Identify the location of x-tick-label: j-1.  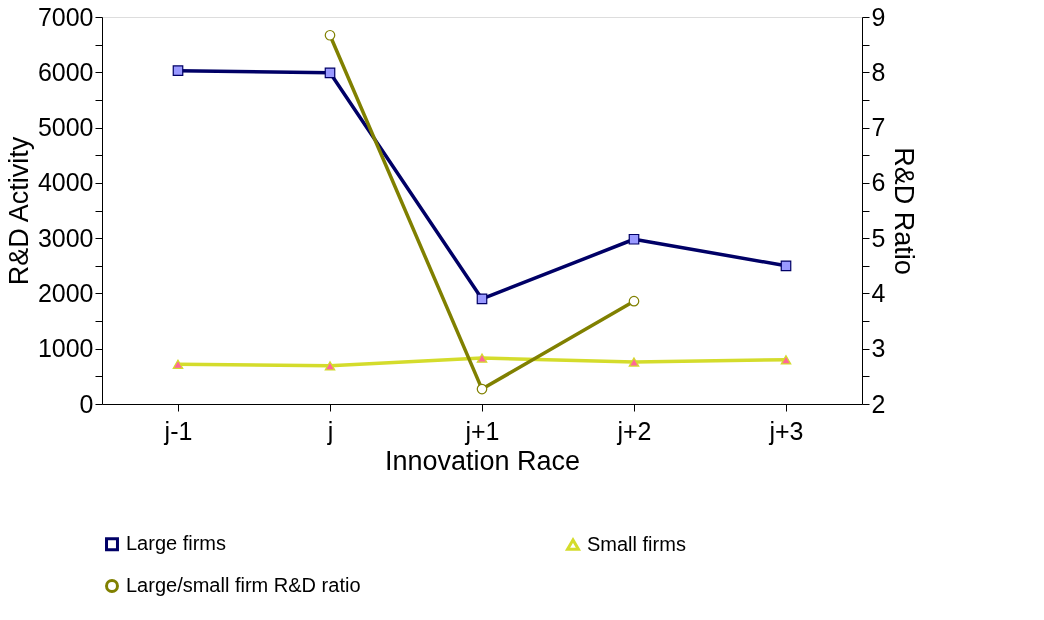
(178, 430).